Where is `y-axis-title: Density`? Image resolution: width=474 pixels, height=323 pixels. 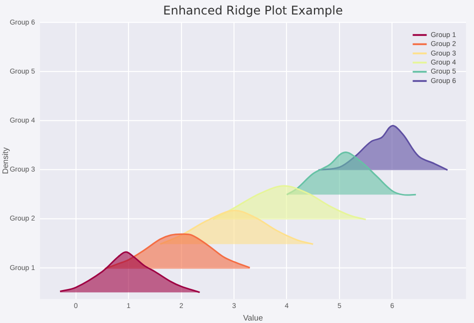
y-axis-title: Density is located at coordinates (5, 160).